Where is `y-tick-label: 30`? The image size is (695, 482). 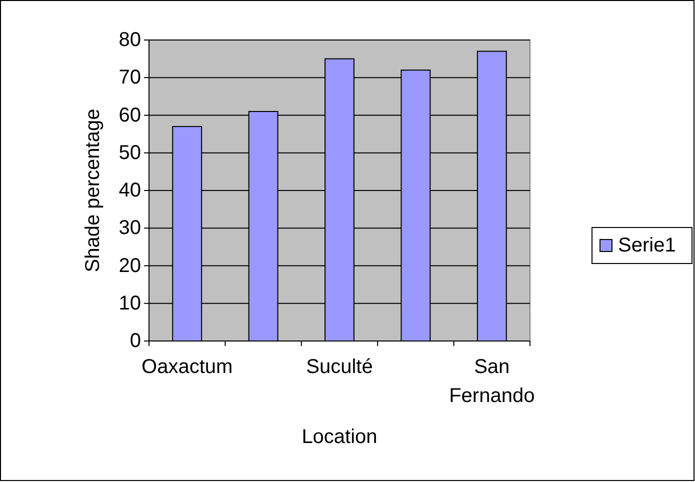 y-tick-label: 30 is located at coordinates (129, 228).